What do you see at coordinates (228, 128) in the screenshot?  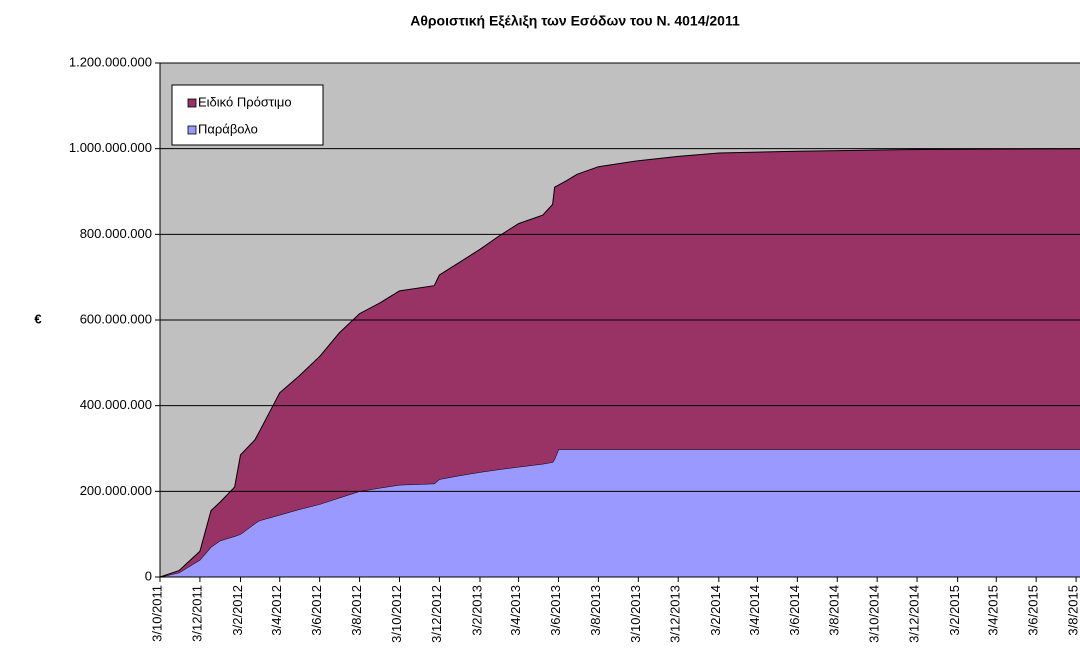 I see `legend-label: Παράβολο` at bounding box center [228, 128].